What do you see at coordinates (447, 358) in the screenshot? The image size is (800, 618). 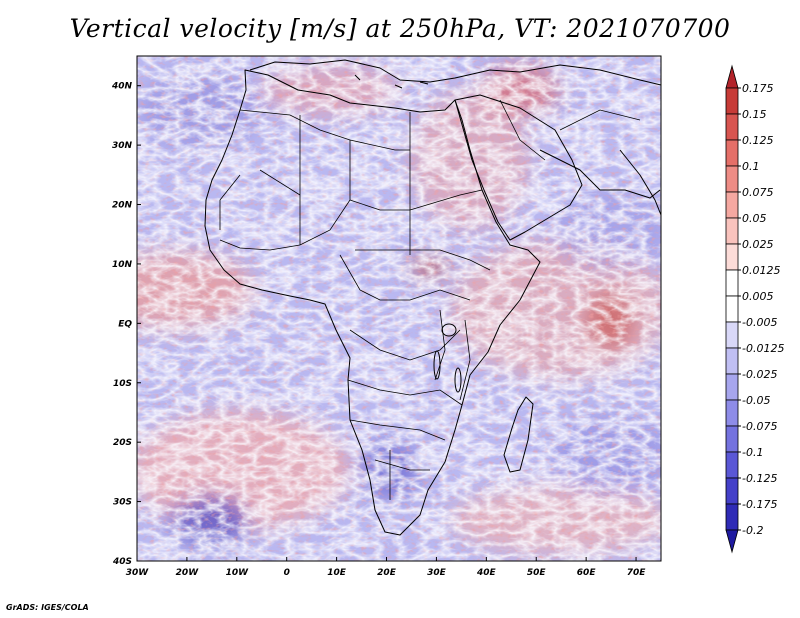 I see `lakes` at bounding box center [447, 358].